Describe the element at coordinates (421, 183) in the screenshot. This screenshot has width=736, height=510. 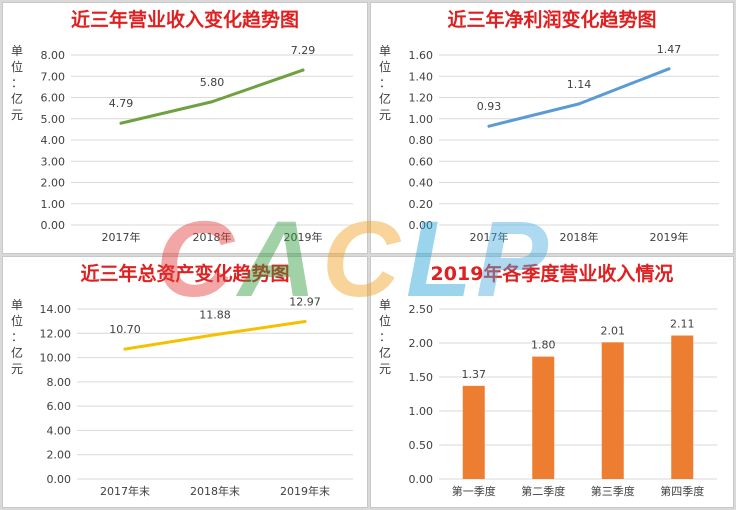
I see `y-tick-label: 0.40` at that location.